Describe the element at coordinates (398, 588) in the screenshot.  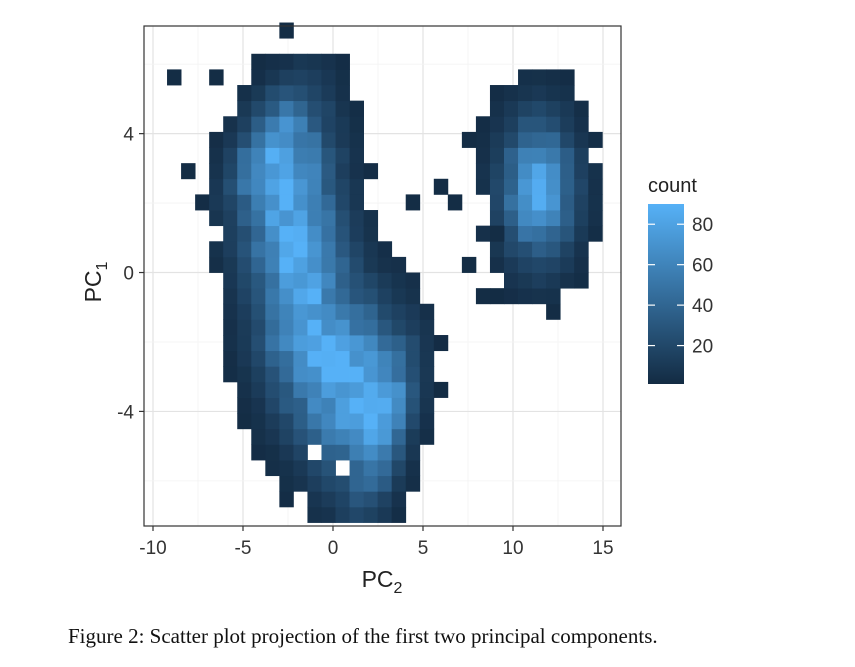
I see `x-axis-title-subscript: 2` at that location.